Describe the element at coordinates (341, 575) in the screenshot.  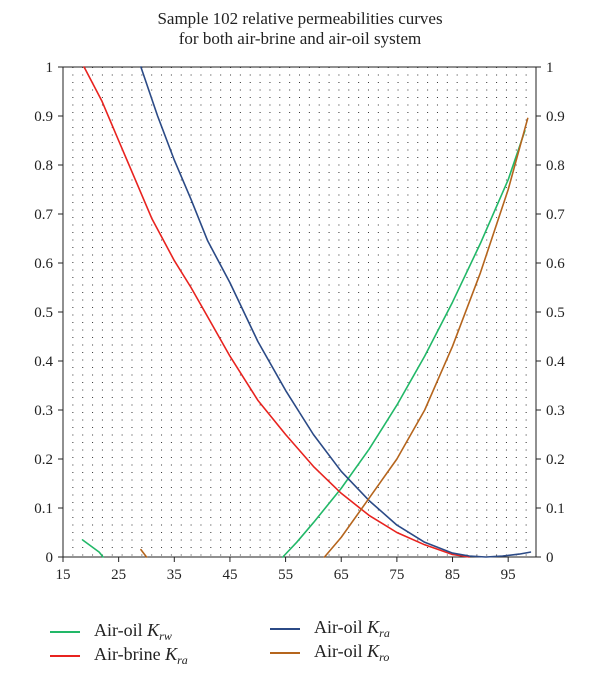
I see `x-tick-label: 65` at that location.